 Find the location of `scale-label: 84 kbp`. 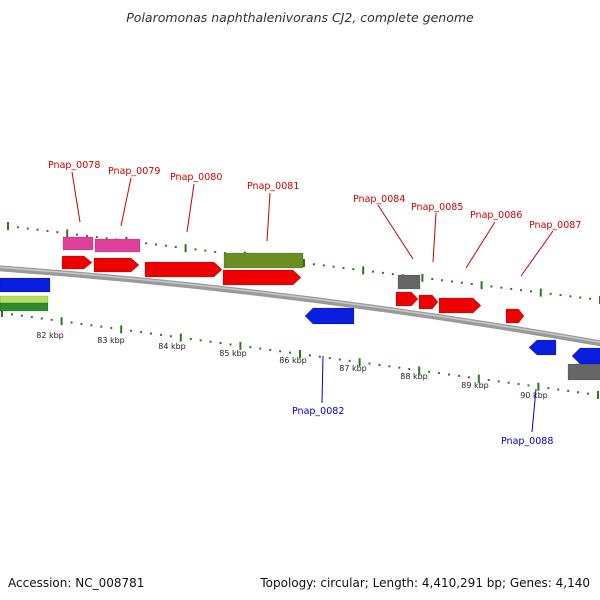

scale-label: 84 kbp is located at coordinates (172, 346).